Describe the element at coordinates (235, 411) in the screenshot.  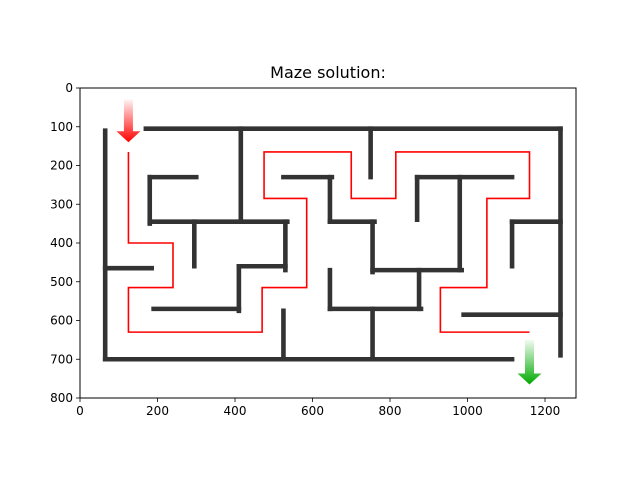
I see `x-tick-label: 400` at that location.